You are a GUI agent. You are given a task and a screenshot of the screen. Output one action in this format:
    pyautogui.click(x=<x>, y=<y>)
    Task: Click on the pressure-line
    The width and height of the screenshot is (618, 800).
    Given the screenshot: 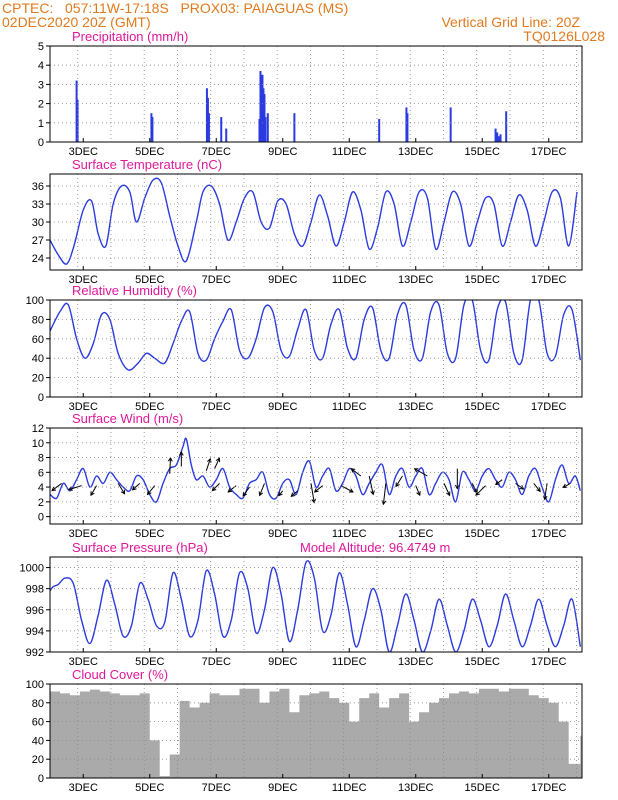 What is the action you would take?
    pyautogui.click(x=316, y=606)
    